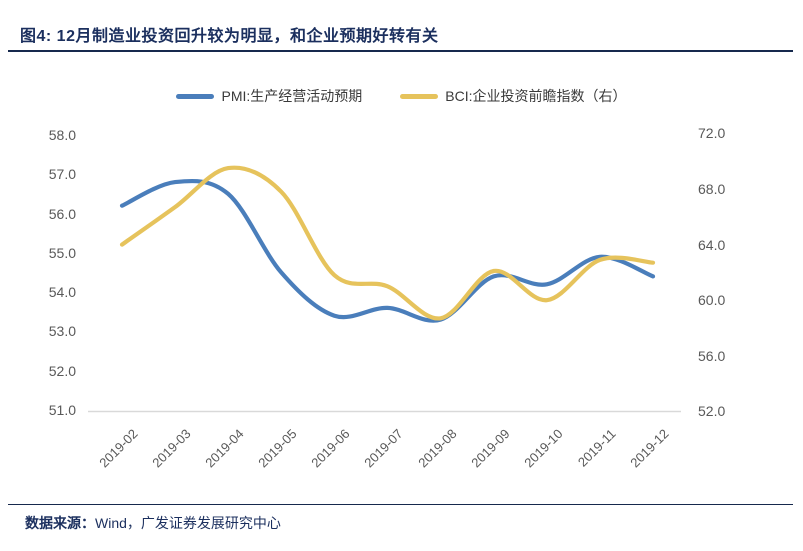 The width and height of the screenshot is (803, 551). Describe the element at coordinates (712, 300) in the screenshot. I see `right-axis-tick: 60.0` at that location.